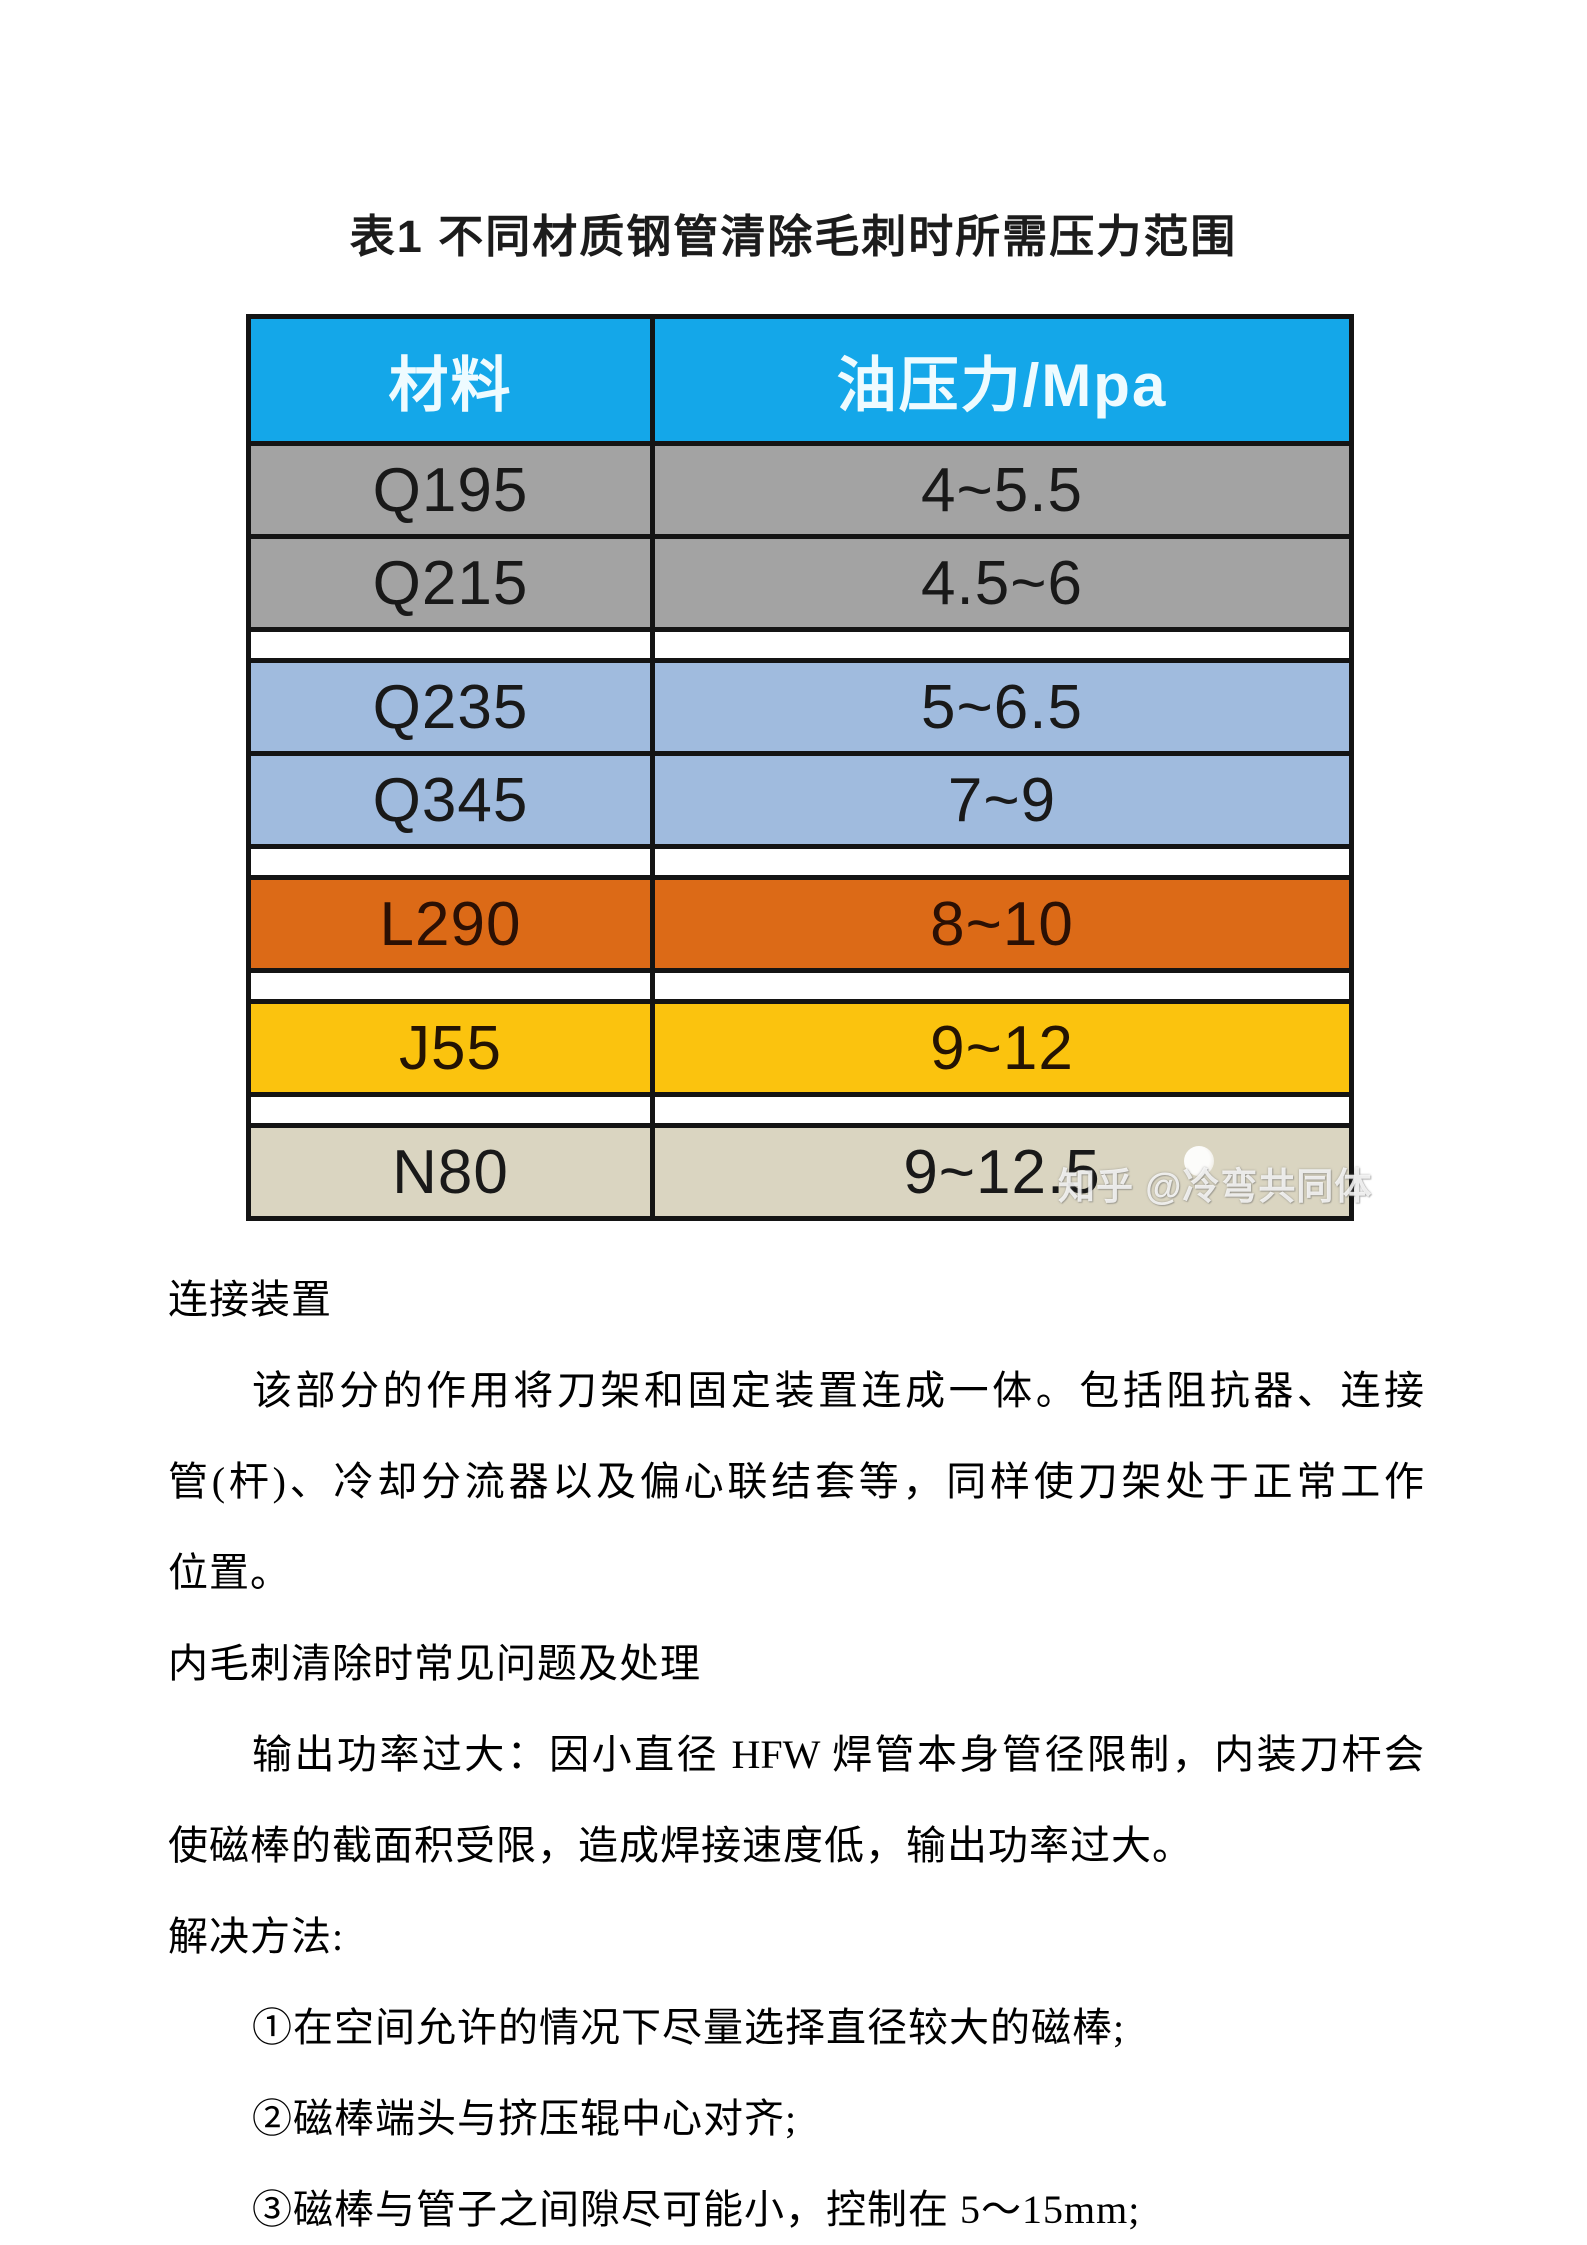 This screenshot has width=1587, height=2245. What do you see at coordinates (450, 490) in the screenshot?
I see `material-cell: Q195` at bounding box center [450, 490].